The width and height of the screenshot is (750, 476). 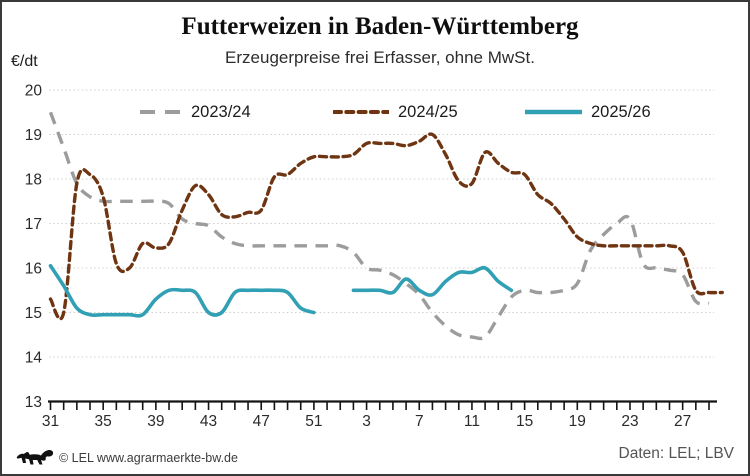 What do you see at coordinates (33, 180) in the screenshot?
I see `svg-text: 18` at bounding box center [33, 180].